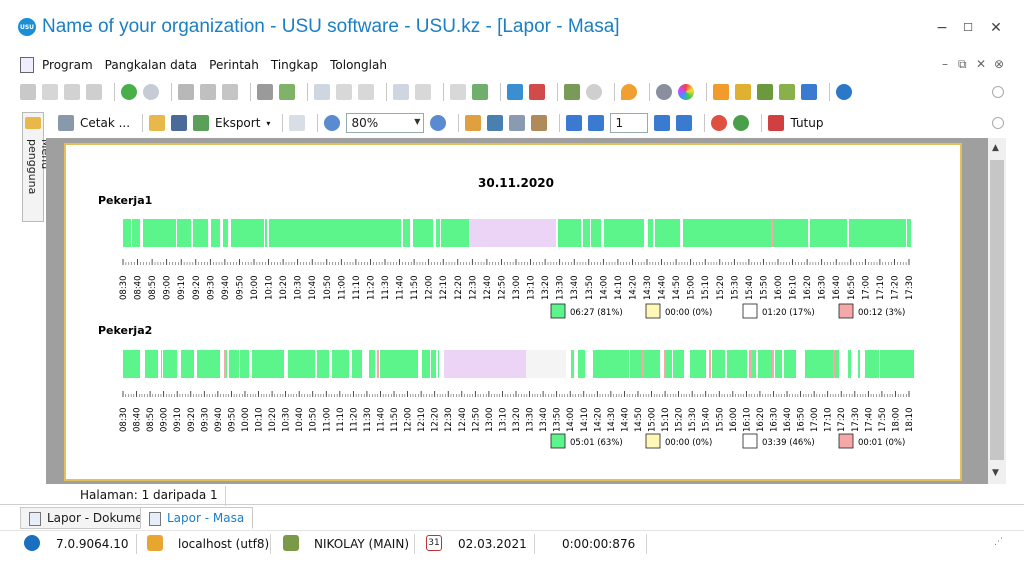 The width and height of the screenshot is (1024, 568). What do you see at coordinates (999, 64) in the screenshot?
I see `mdi-options-button: ⊗` at bounding box center [999, 64].